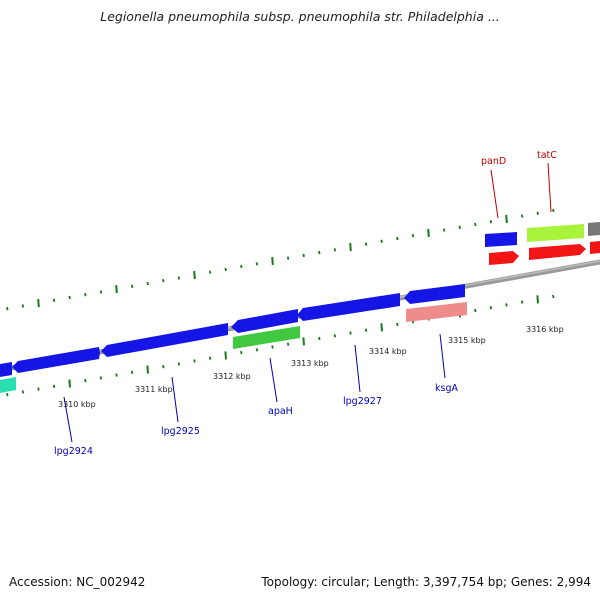 The height and width of the screenshot is (600, 600). I want to click on forward-strand-genes, so click(542, 243).